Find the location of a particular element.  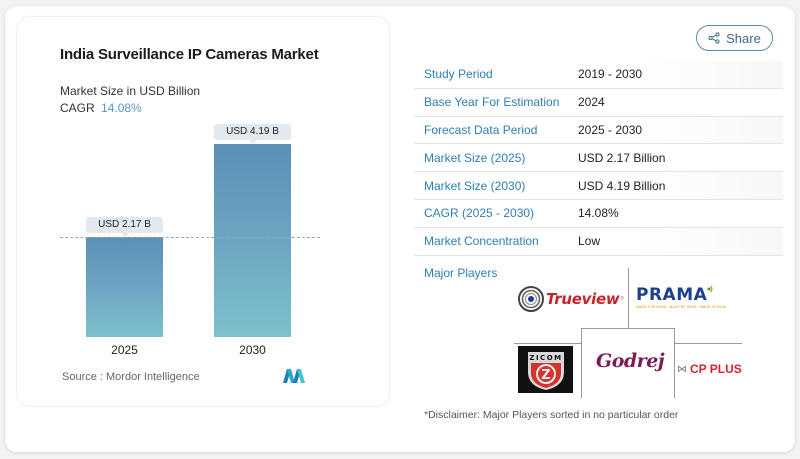

info-label: Market Size (2025) is located at coordinates (475, 157).